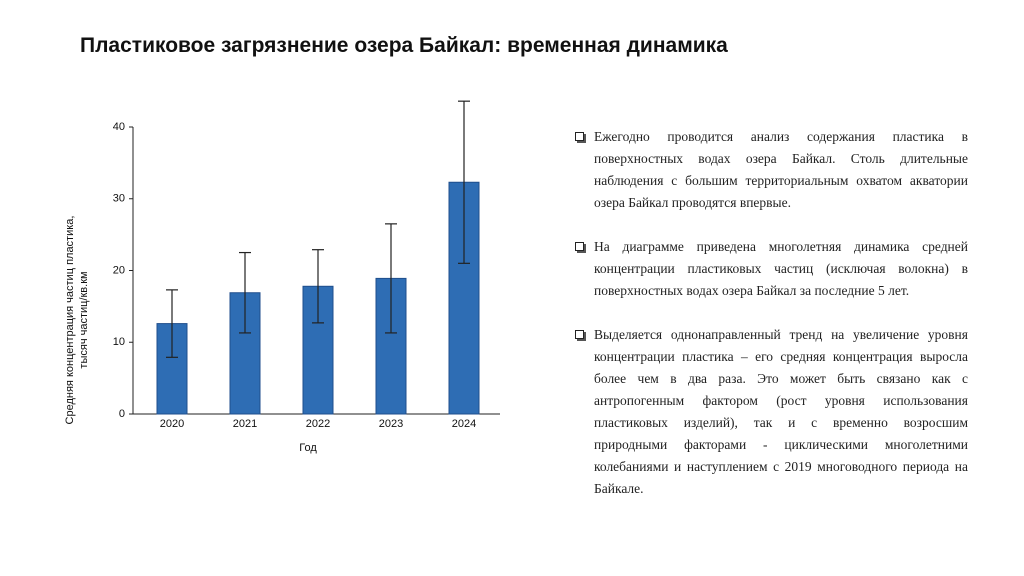  What do you see at coordinates (172, 424) in the screenshot?
I see `x-tick-label: 2020` at bounding box center [172, 424].